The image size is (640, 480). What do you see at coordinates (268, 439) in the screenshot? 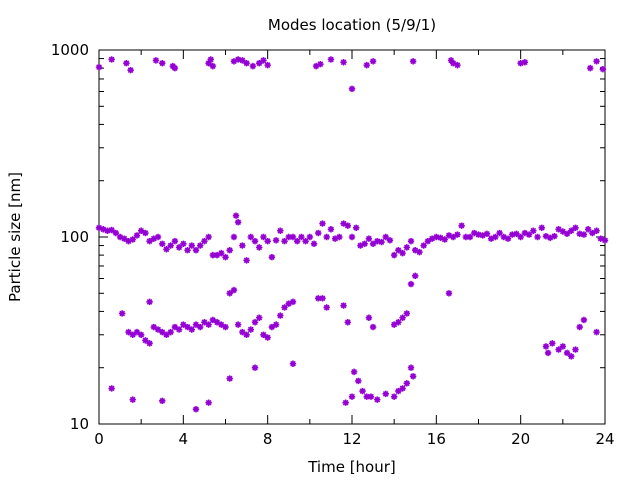
I see `x-tick-label: 8` at bounding box center [268, 439].